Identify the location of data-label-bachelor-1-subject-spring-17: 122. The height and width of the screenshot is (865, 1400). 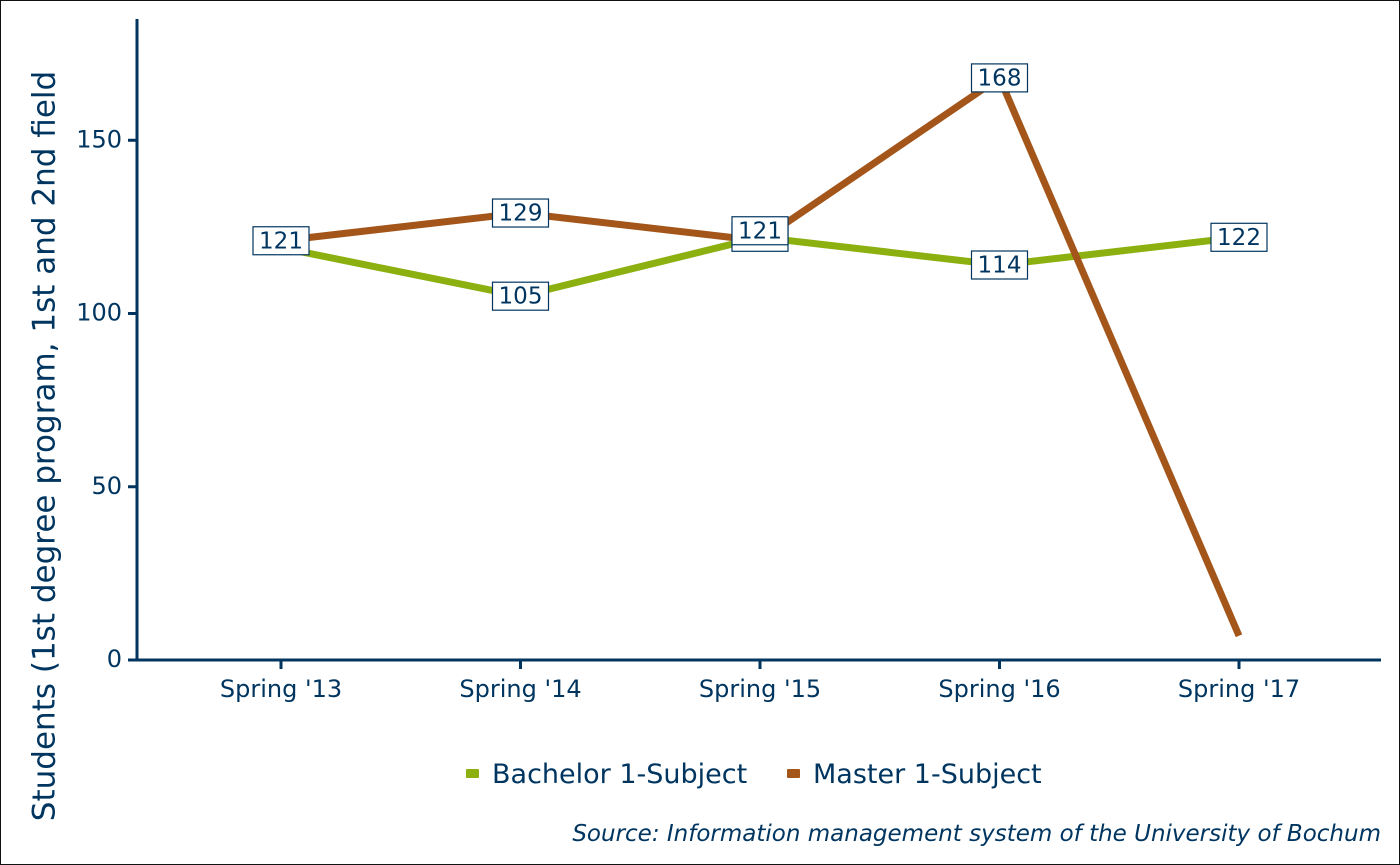
(1239, 237).